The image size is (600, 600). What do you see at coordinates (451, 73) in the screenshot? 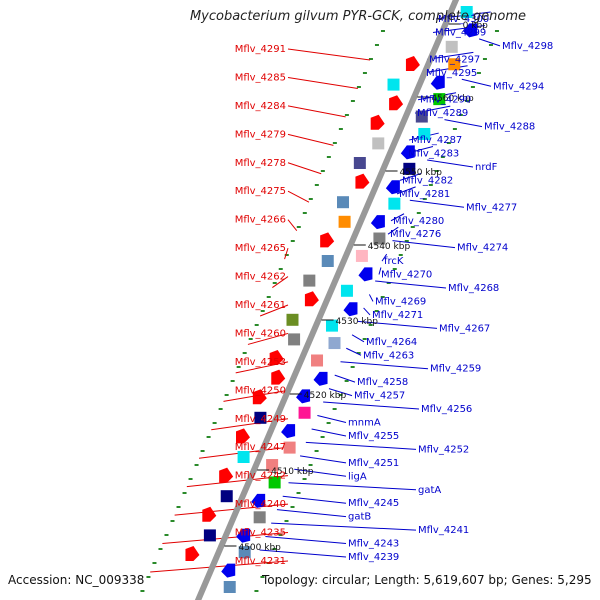
I see `gene-label-reverse: Mflv_4295` at bounding box center [451, 73].